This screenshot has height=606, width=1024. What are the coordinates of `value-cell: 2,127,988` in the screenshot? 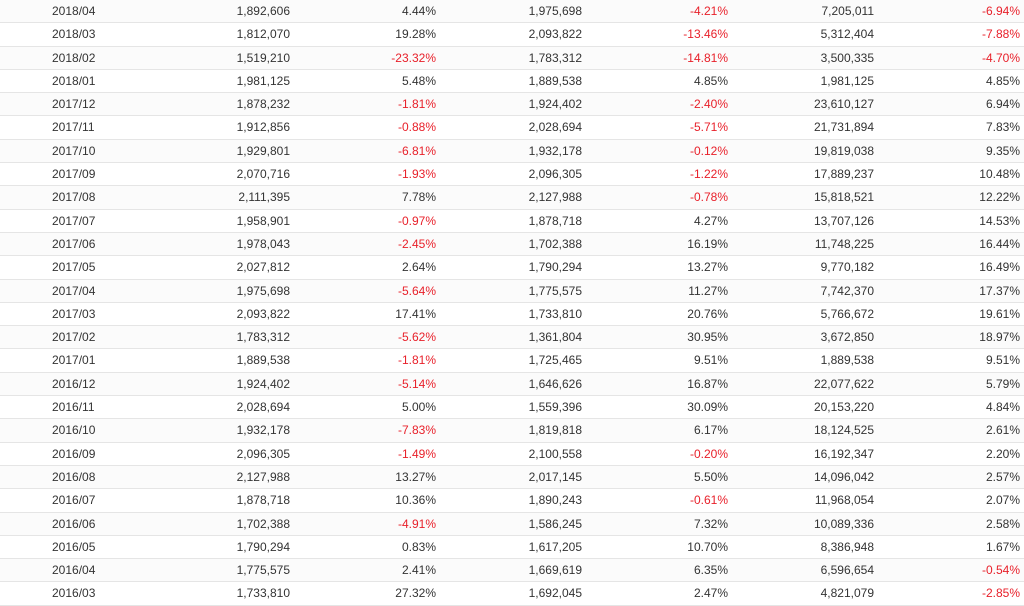 It's located at (555, 197).